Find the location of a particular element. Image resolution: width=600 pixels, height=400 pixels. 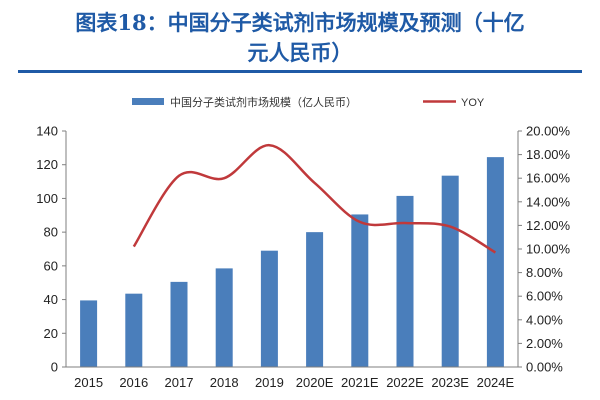

right-tick-label: 2.00% is located at coordinates (544, 343).